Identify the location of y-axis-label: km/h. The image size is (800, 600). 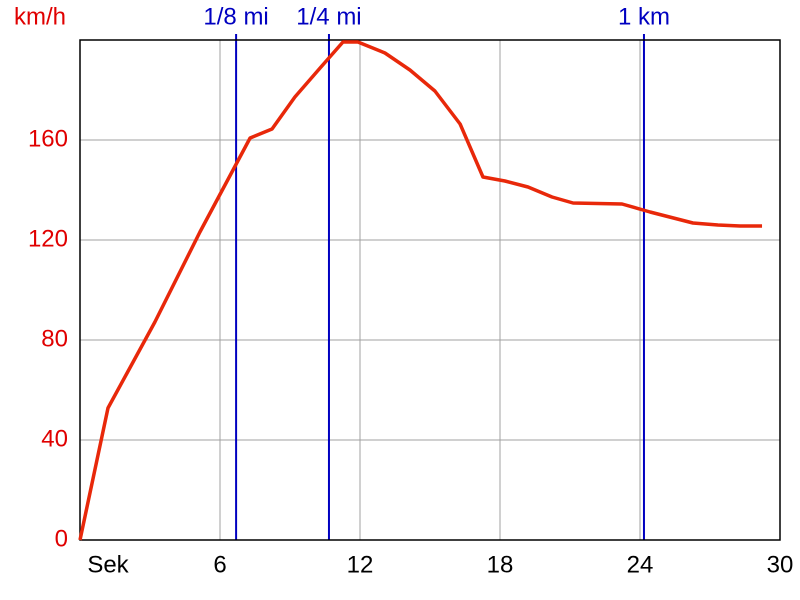
(40, 16).